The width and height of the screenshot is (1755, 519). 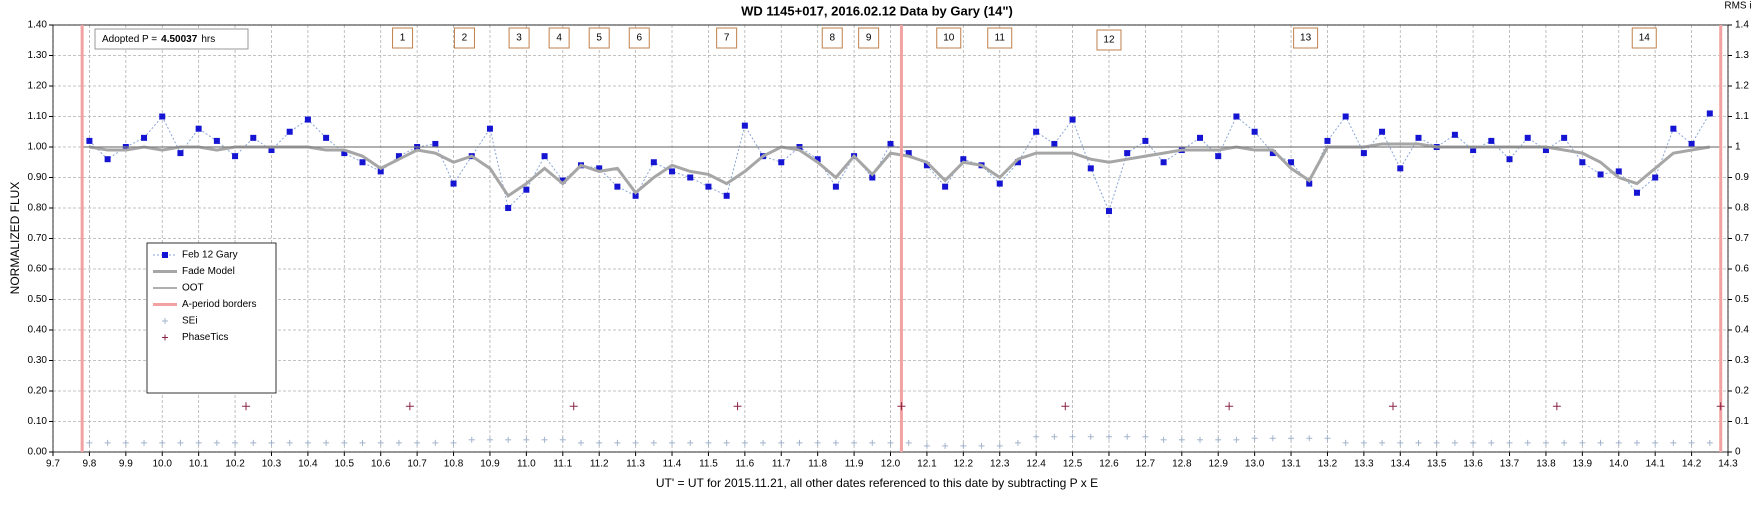 I want to click on annotation-label: 11, so click(x=1000, y=38).